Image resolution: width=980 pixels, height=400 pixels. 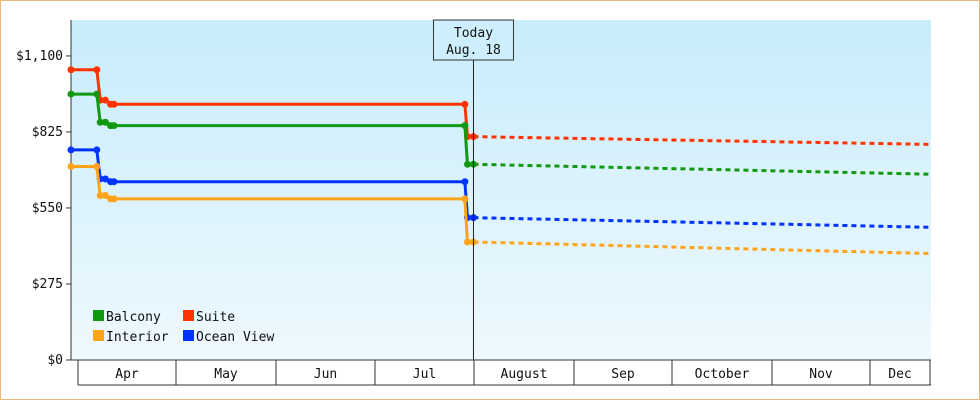 What do you see at coordinates (722, 374) in the screenshot?
I see `month-label: October` at bounding box center [722, 374].